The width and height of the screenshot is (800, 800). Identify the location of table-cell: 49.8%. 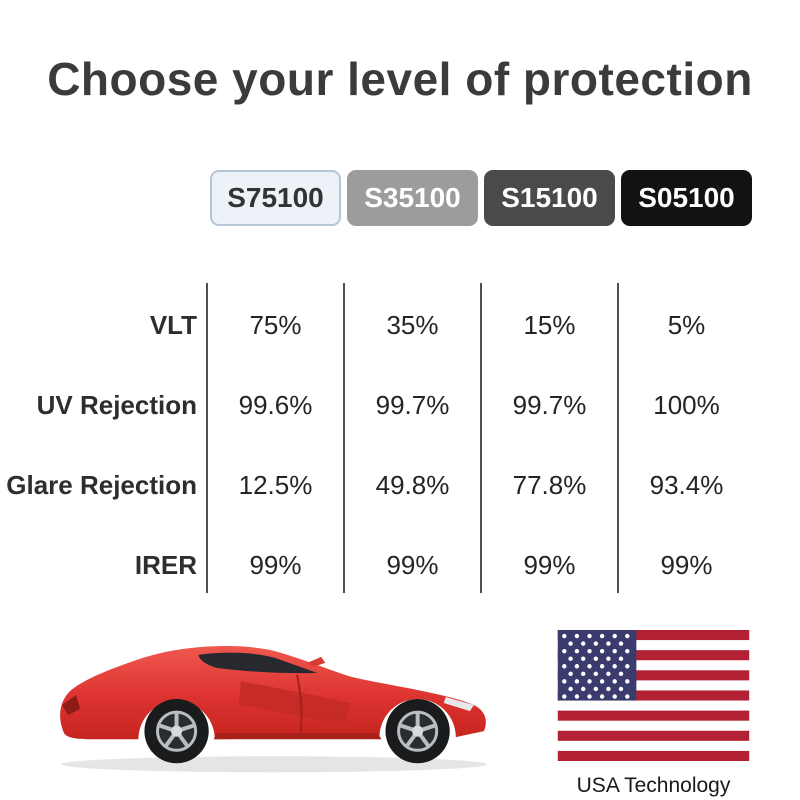
(412, 484).